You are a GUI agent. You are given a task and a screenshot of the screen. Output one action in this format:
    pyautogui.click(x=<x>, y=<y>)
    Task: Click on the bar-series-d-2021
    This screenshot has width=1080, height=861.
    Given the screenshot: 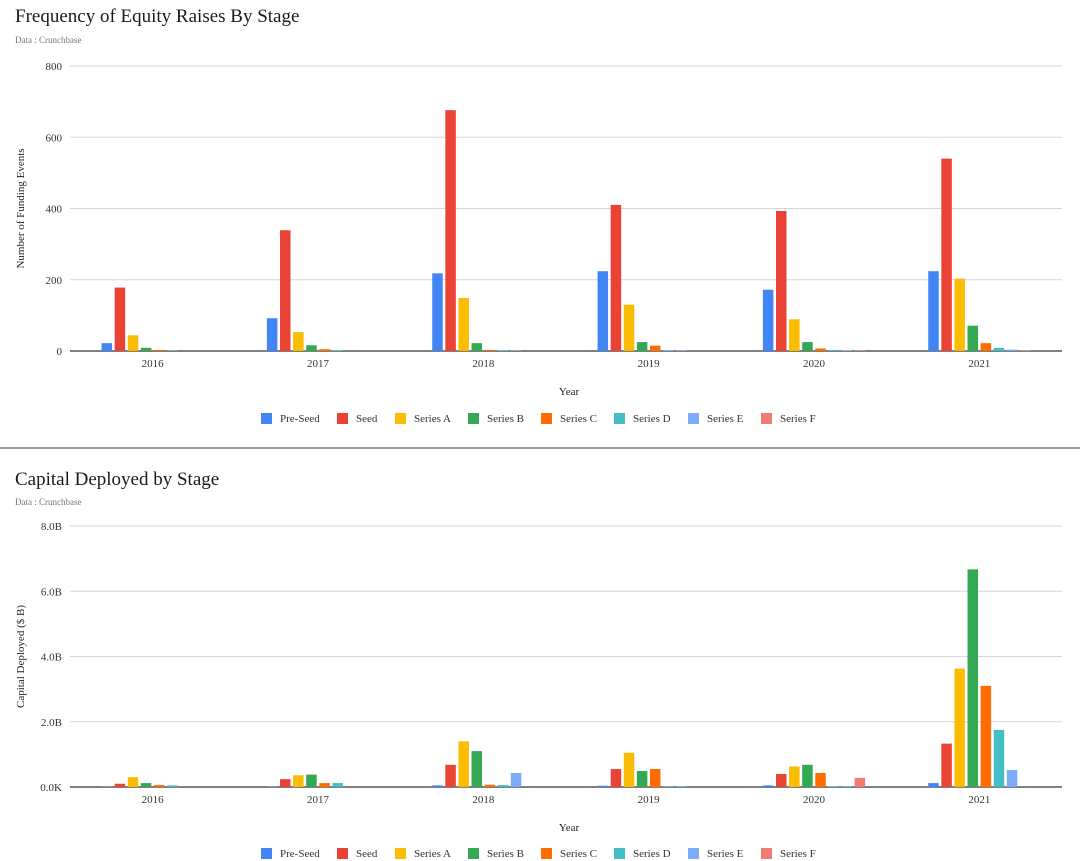 What is the action you would take?
    pyautogui.click(x=999, y=349)
    